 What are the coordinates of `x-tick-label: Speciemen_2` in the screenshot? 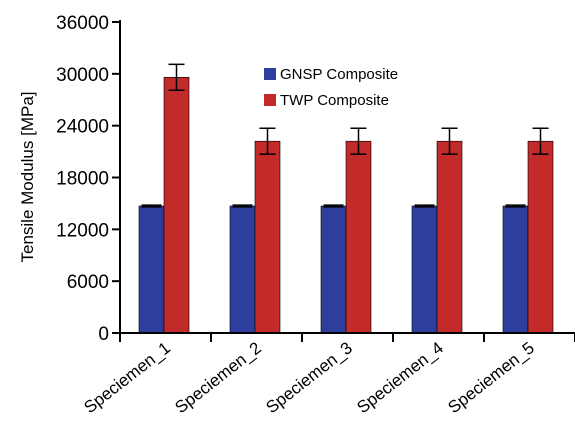 It's located at (218, 377).